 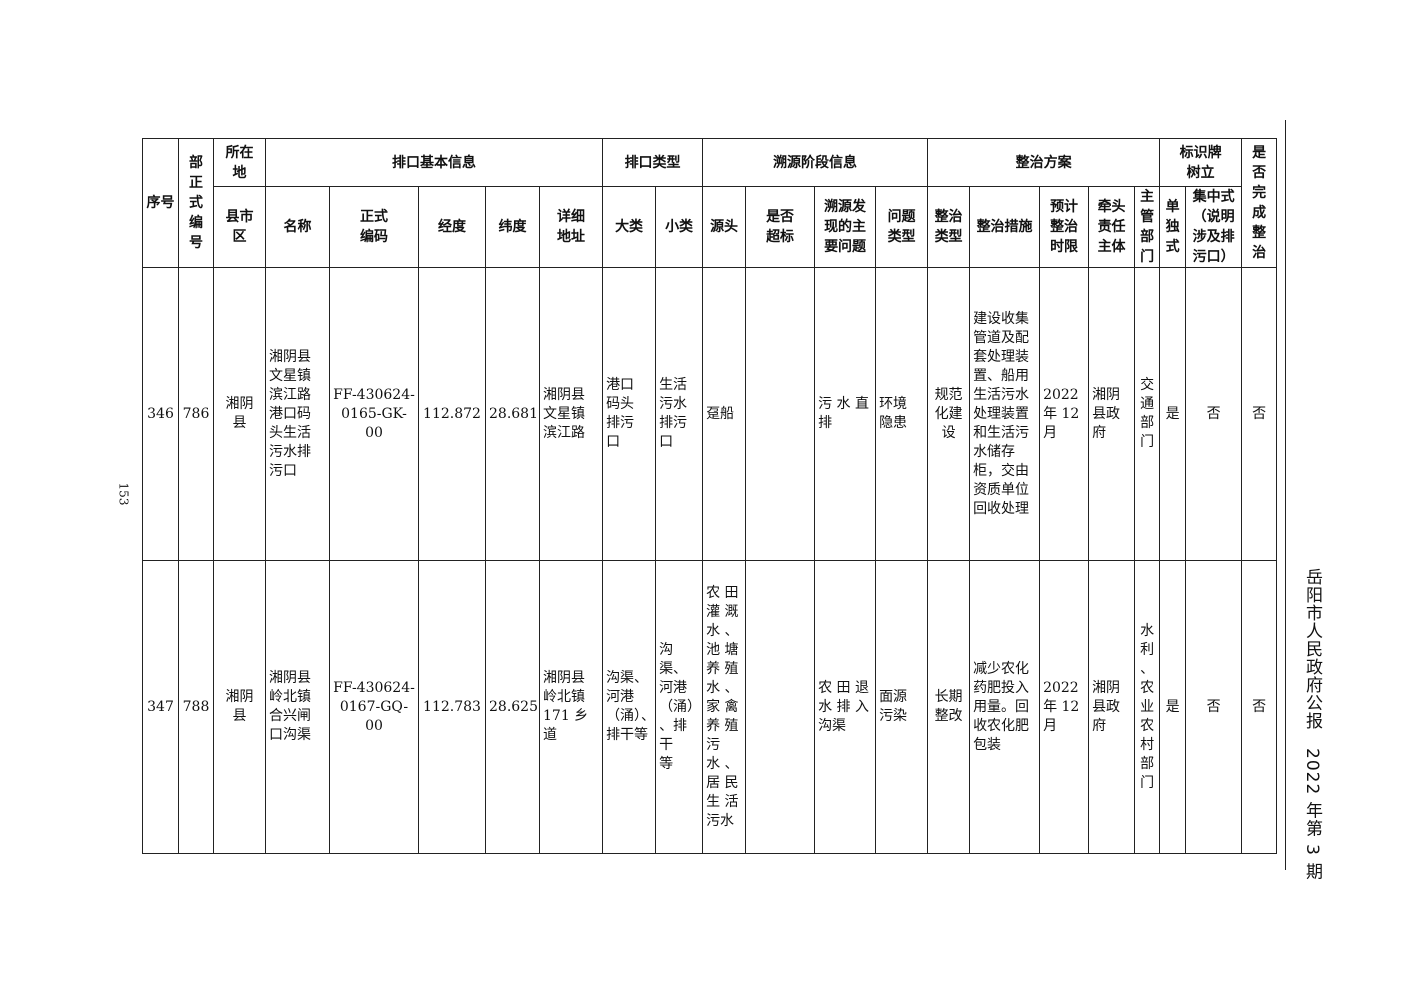 What do you see at coordinates (1112, 227) in the screenshot?
I see `subheader-cell: 牵头 责任 主体` at bounding box center [1112, 227].